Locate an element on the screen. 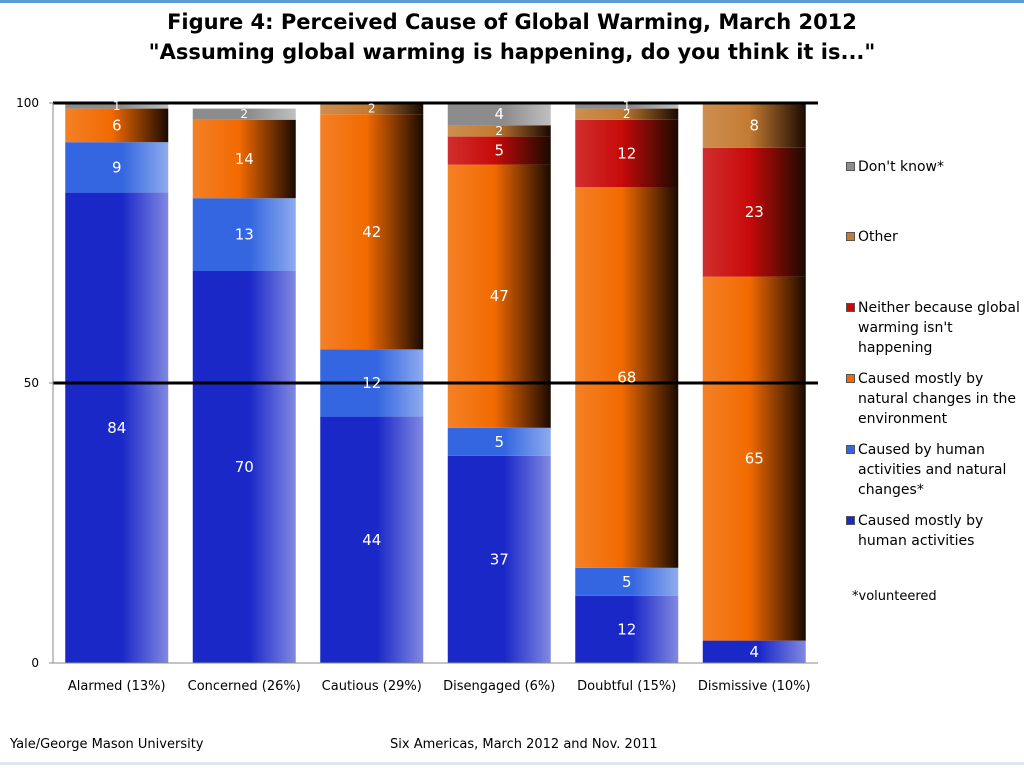 This screenshot has height=768, width=1024. footer-survey: Six Americas, March 2012 and Nov. 2011 is located at coordinates (524, 744).